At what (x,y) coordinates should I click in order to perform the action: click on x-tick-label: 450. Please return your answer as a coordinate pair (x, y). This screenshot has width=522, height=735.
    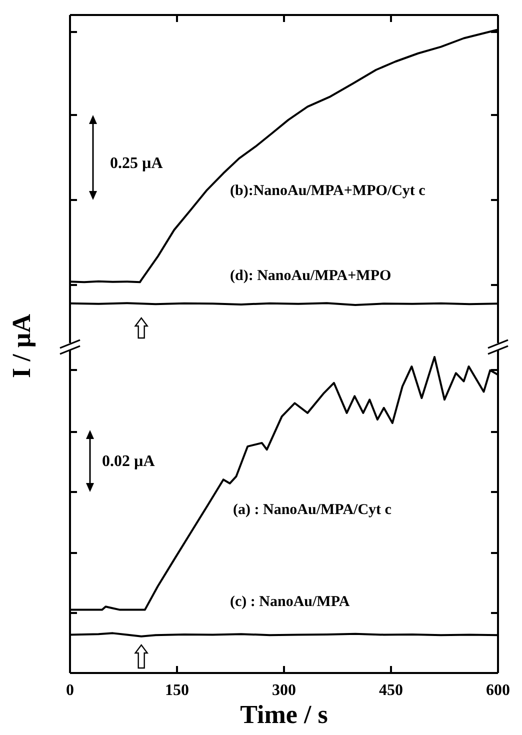
    Looking at the image, I should click on (391, 690).